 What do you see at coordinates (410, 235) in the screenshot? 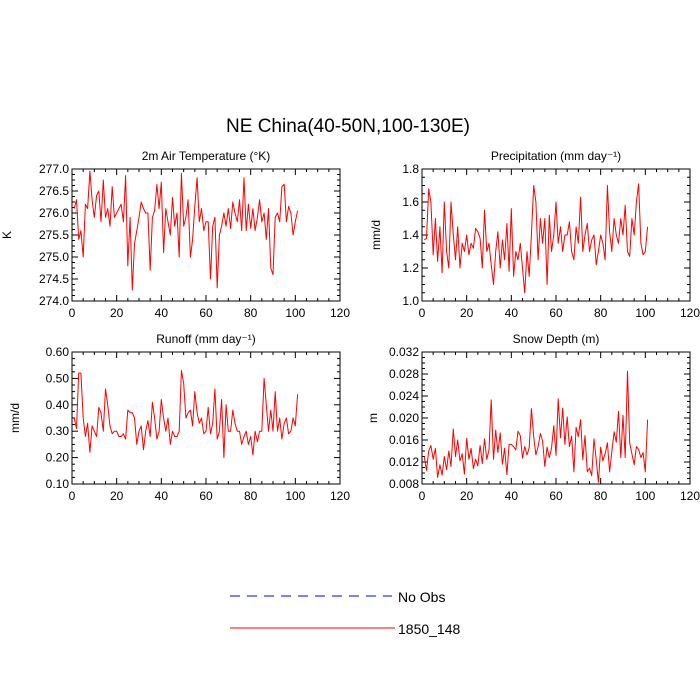
I see `y-tick-label-precipitation: 1.4` at bounding box center [410, 235].